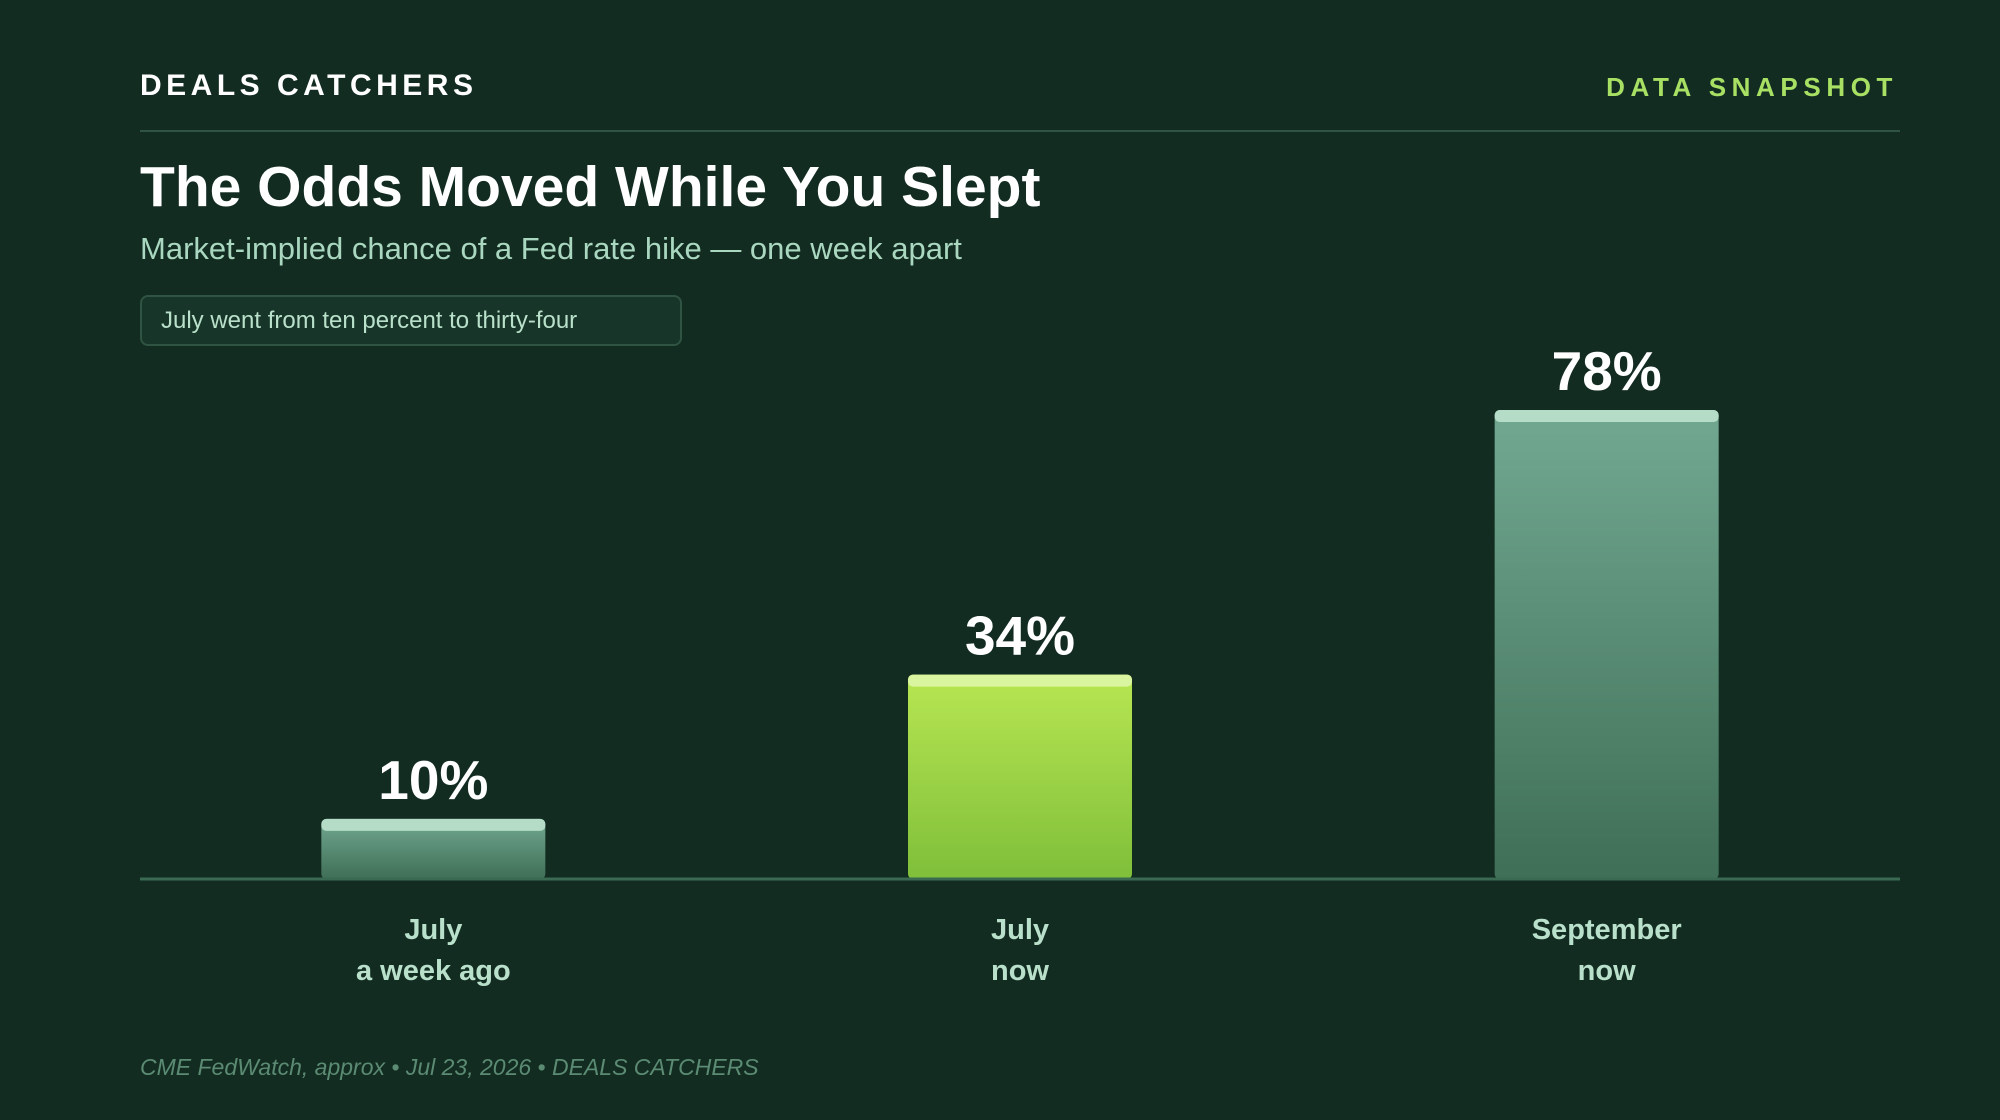 This screenshot has width=2000, height=1120. I want to click on category-label-3-line-1: September, so click(1607, 930).